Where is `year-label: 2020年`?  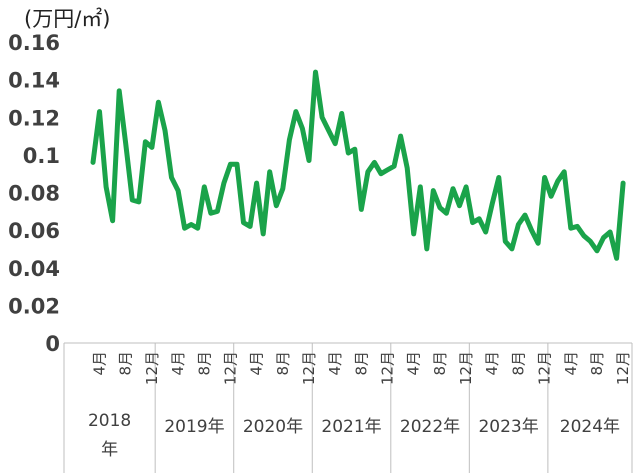 year-label: 2020年 is located at coordinates (273, 427).